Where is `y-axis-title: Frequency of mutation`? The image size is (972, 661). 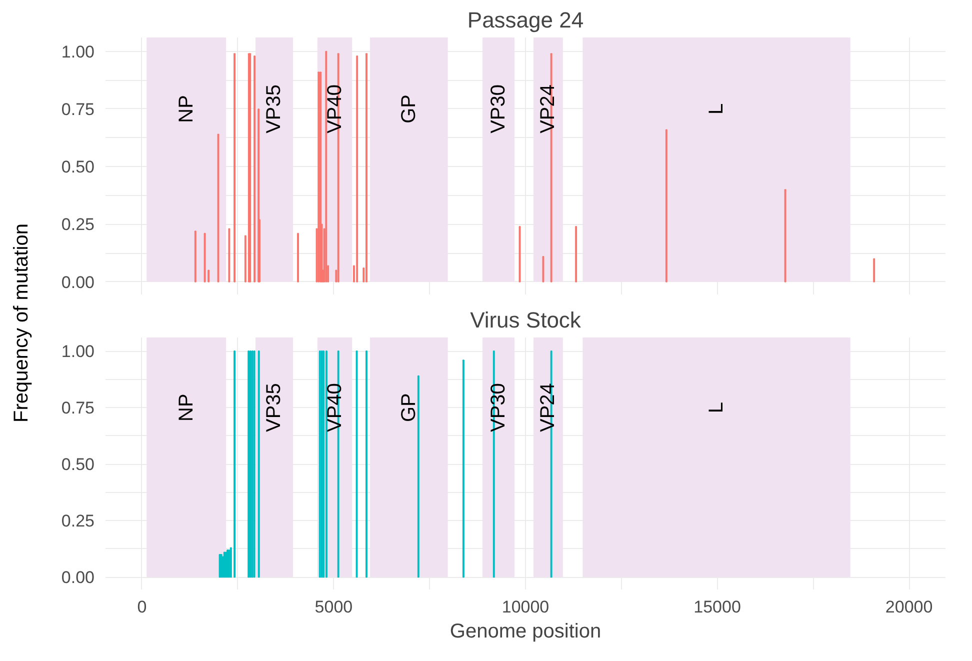 y-axis-title: Frequency of mutation is located at coordinates (21, 322).